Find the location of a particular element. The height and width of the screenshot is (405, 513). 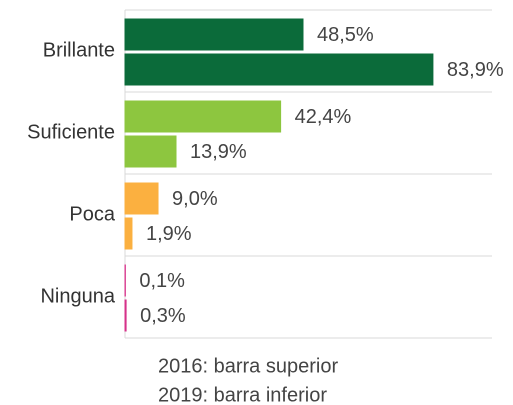

value-label: 1,9% is located at coordinates (169, 234).